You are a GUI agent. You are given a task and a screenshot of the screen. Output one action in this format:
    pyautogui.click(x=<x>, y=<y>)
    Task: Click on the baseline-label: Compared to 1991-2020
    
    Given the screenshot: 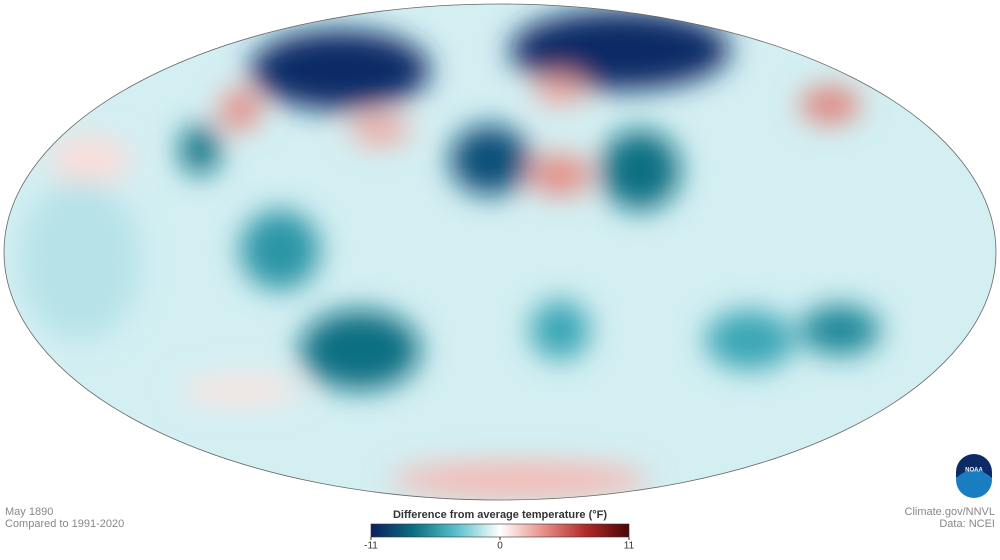 What is the action you would take?
    pyautogui.click(x=64, y=524)
    